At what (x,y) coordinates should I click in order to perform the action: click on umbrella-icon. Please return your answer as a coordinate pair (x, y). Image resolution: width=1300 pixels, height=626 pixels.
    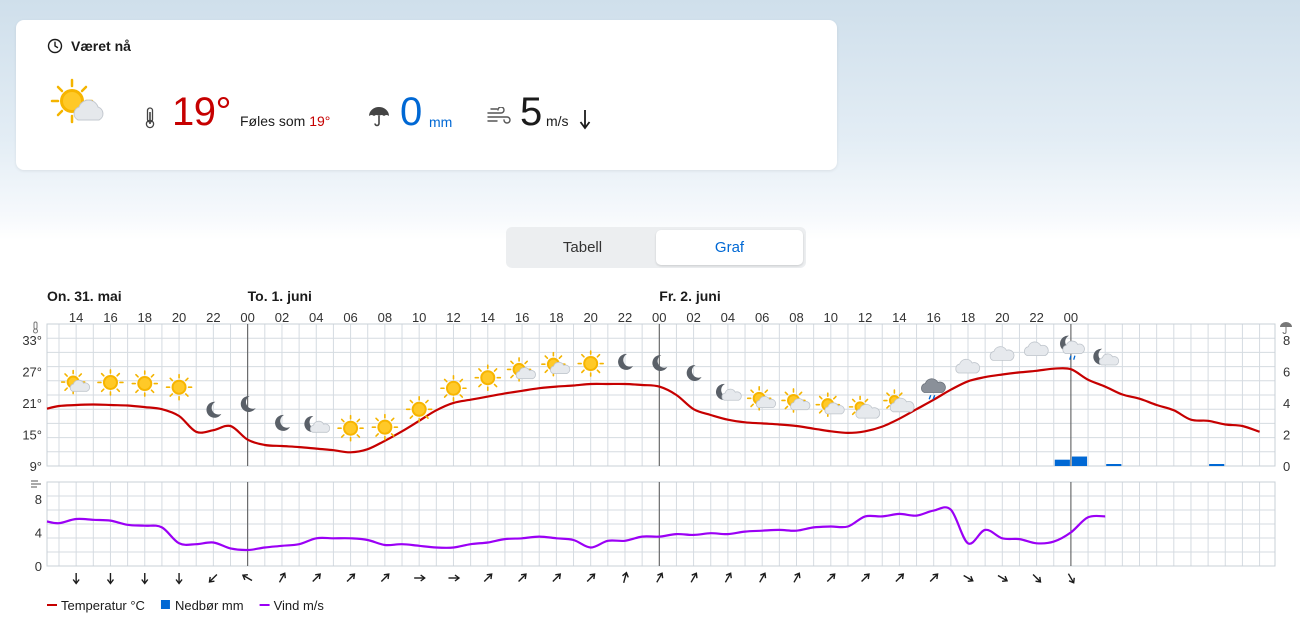
    Looking at the image, I should click on (1286, 328).